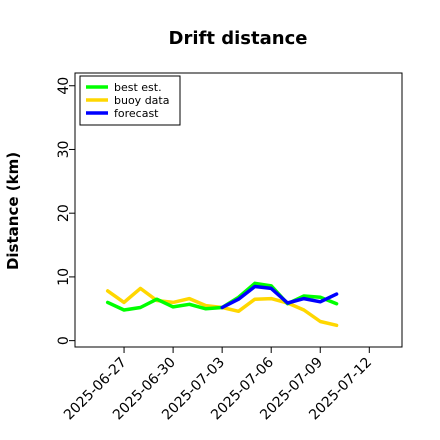  What do you see at coordinates (136, 113) in the screenshot?
I see `legend-label: forecast` at bounding box center [136, 113].